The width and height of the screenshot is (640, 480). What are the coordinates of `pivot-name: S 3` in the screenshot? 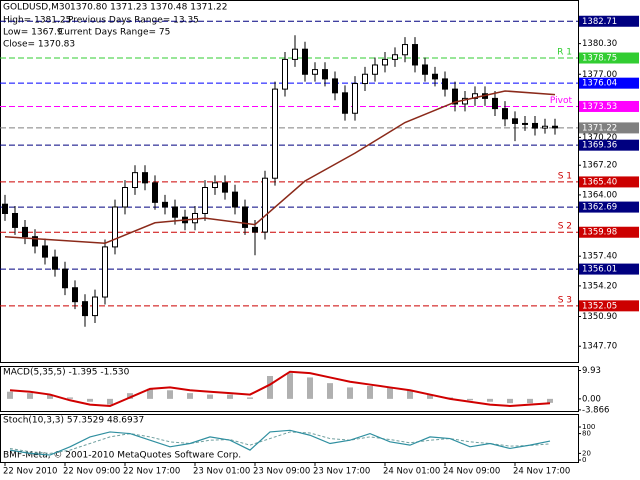 It's located at (565, 300).